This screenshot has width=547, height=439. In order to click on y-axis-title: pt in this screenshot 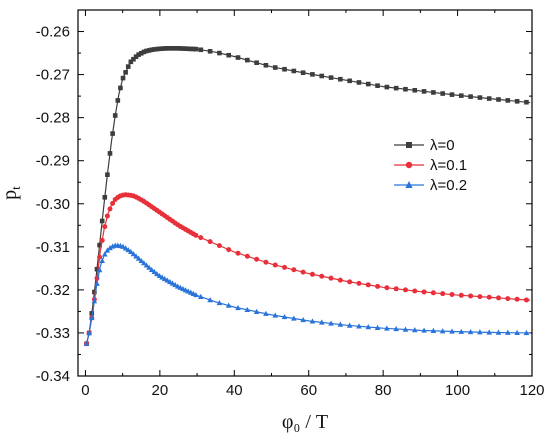, I will do `click(11, 193)`.